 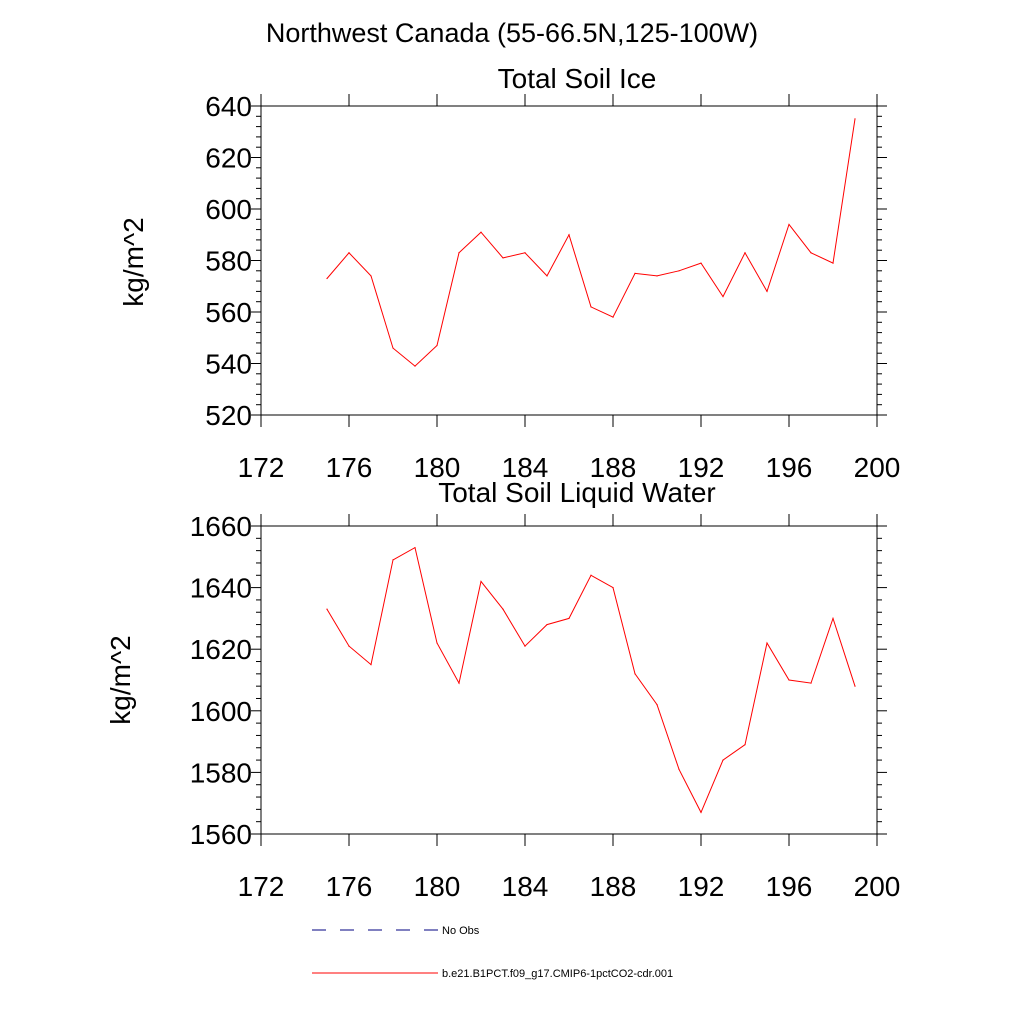 What do you see at coordinates (221, 649) in the screenshot?
I see `y-tick-label: 1620` at bounding box center [221, 649].